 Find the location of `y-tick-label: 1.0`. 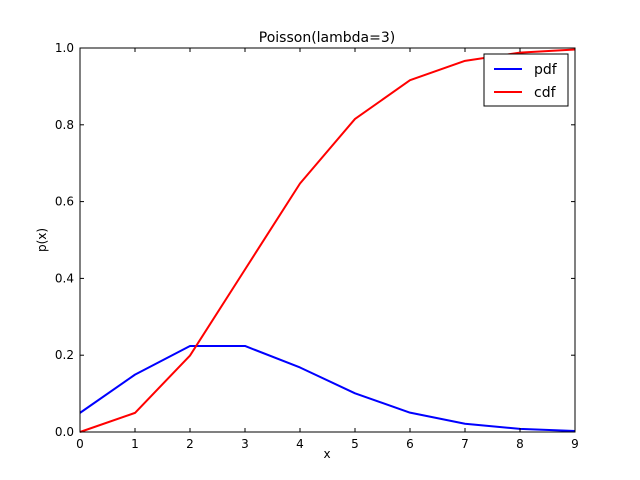

y-tick-label: 1.0 is located at coordinates (64, 48).